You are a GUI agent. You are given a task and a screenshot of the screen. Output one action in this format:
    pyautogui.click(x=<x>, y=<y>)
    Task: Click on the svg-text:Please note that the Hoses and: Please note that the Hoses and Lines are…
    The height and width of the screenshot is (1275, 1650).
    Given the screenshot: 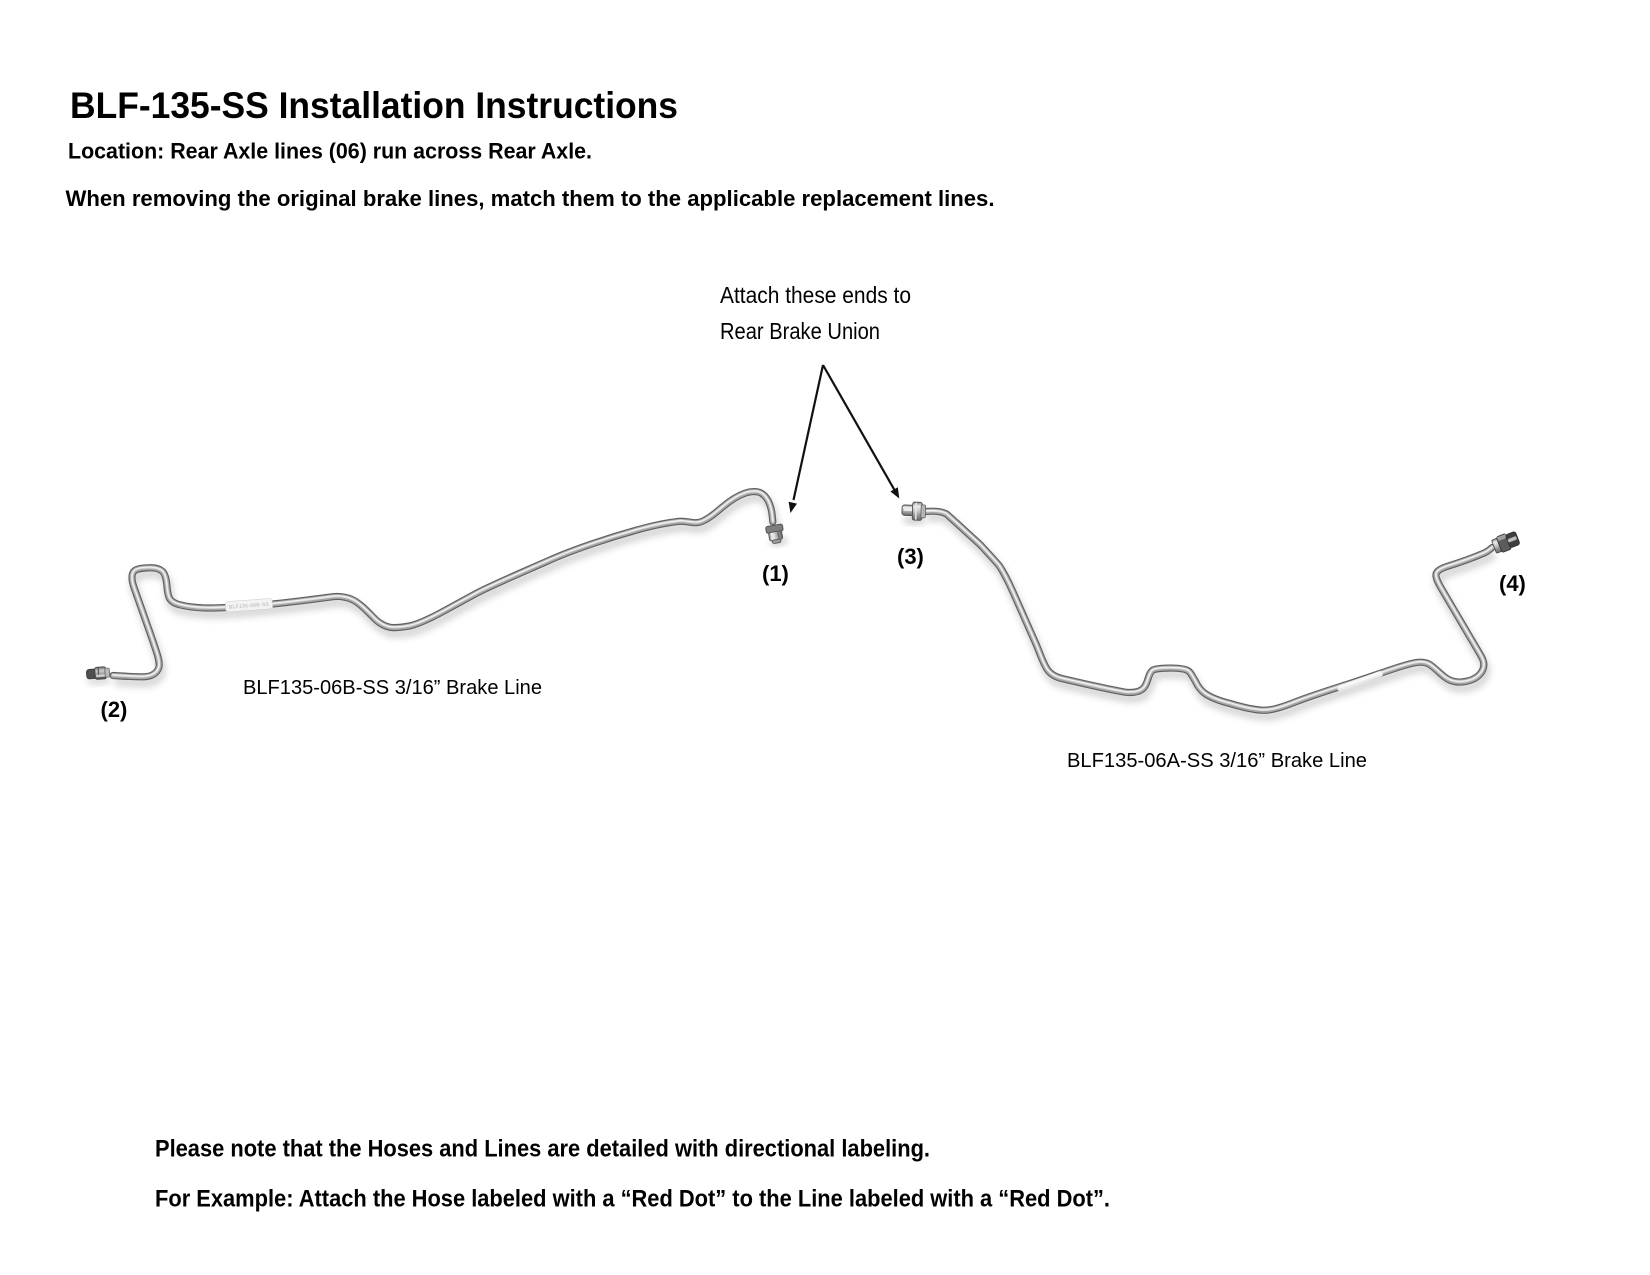 What is the action you would take?
    pyautogui.click(x=542, y=1150)
    